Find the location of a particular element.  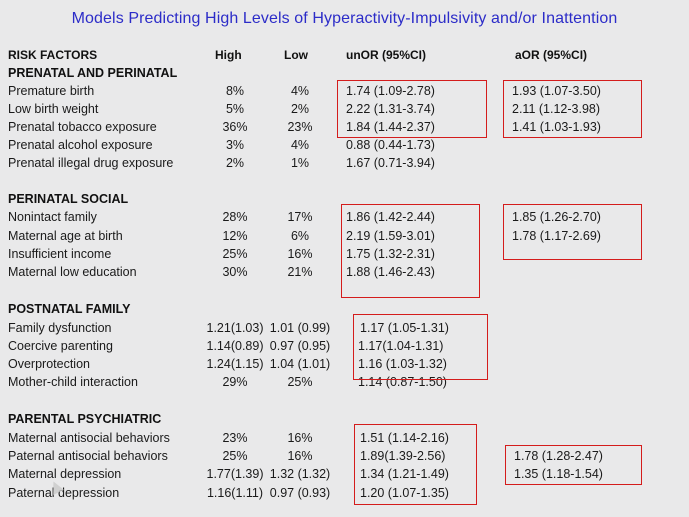

aor-value: 1.78 (1.28-2.47) is located at coordinates (558, 456).